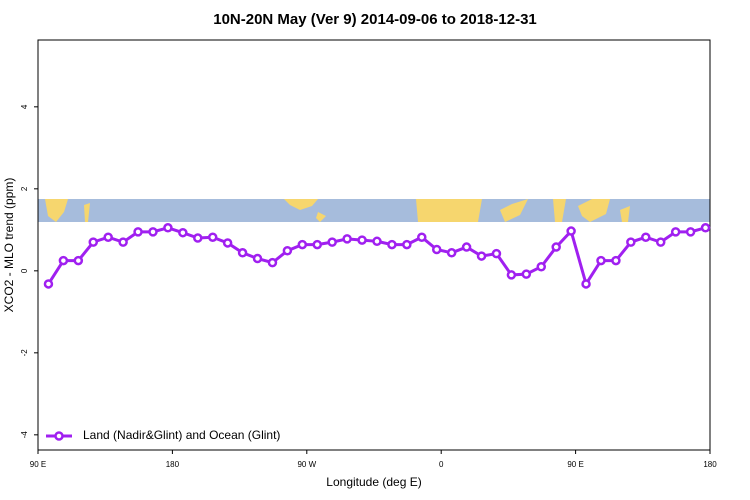 The image size is (750, 500). What do you see at coordinates (24, 270) in the screenshot?
I see `y-tick-label: 0` at bounding box center [24, 270].